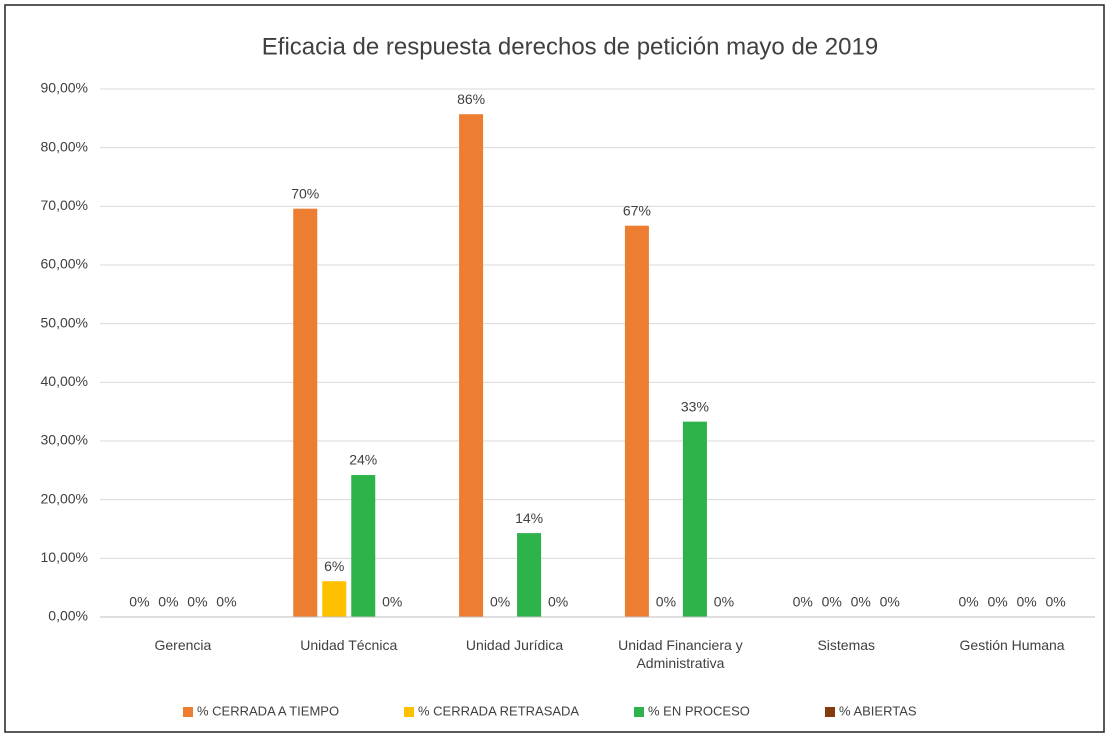 This screenshot has width=1110, height=738. What do you see at coordinates (64, 381) in the screenshot?
I see `y-tick-label: 40,00%` at bounding box center [64, 381].